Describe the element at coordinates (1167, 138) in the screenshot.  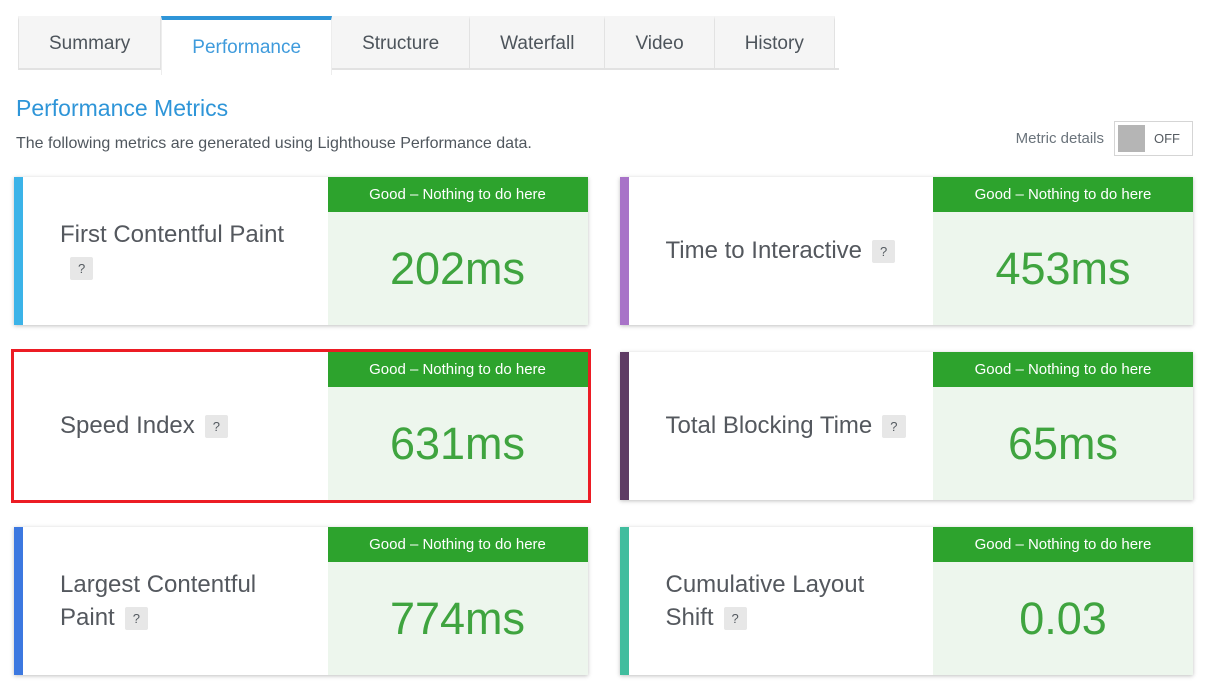
I see `toggle-state-label: OFF` at that location.